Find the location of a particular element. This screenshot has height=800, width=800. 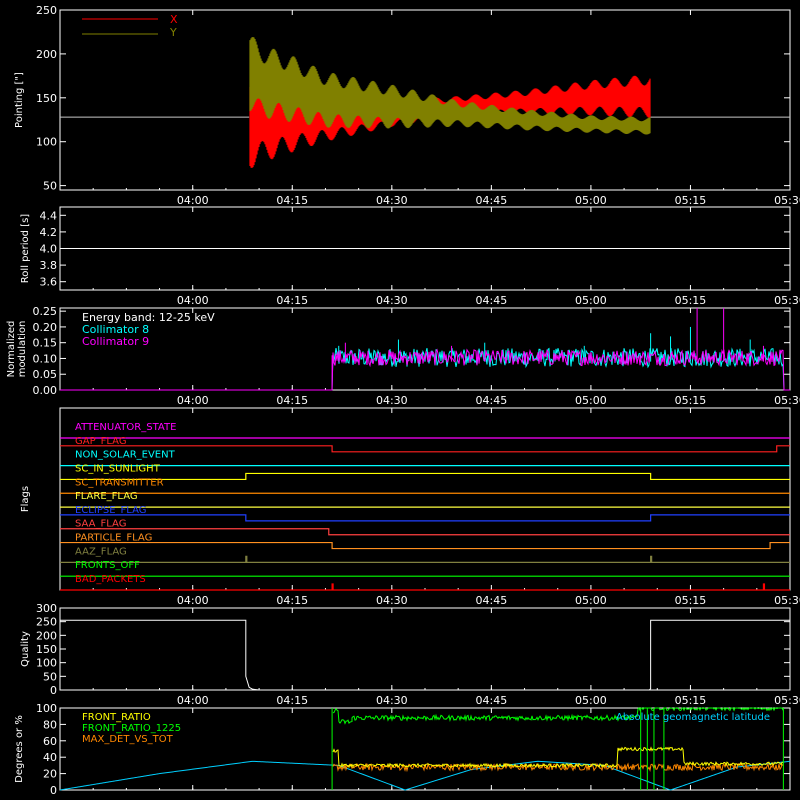

modulation-xtick-label: 05:00 is located at coordinates (591, 400).